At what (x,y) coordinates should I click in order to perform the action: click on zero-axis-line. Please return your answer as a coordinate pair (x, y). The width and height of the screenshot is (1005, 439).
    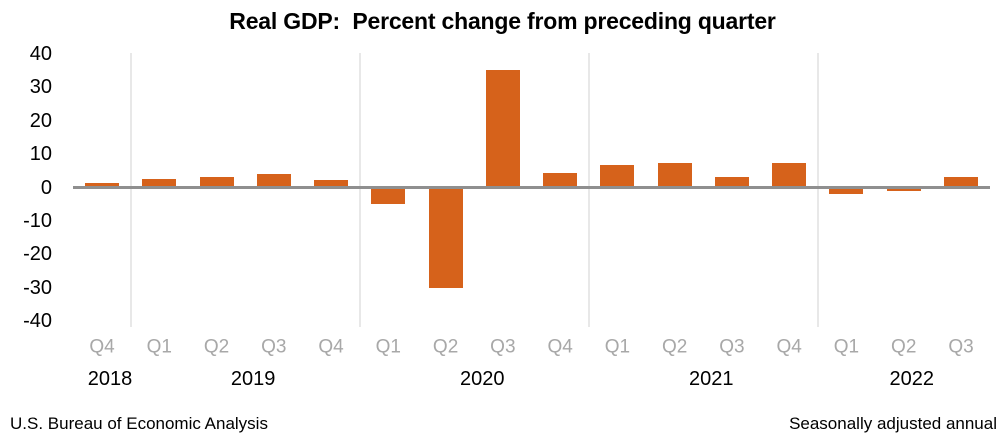
    Looking at the image, I should click on (531, 187).